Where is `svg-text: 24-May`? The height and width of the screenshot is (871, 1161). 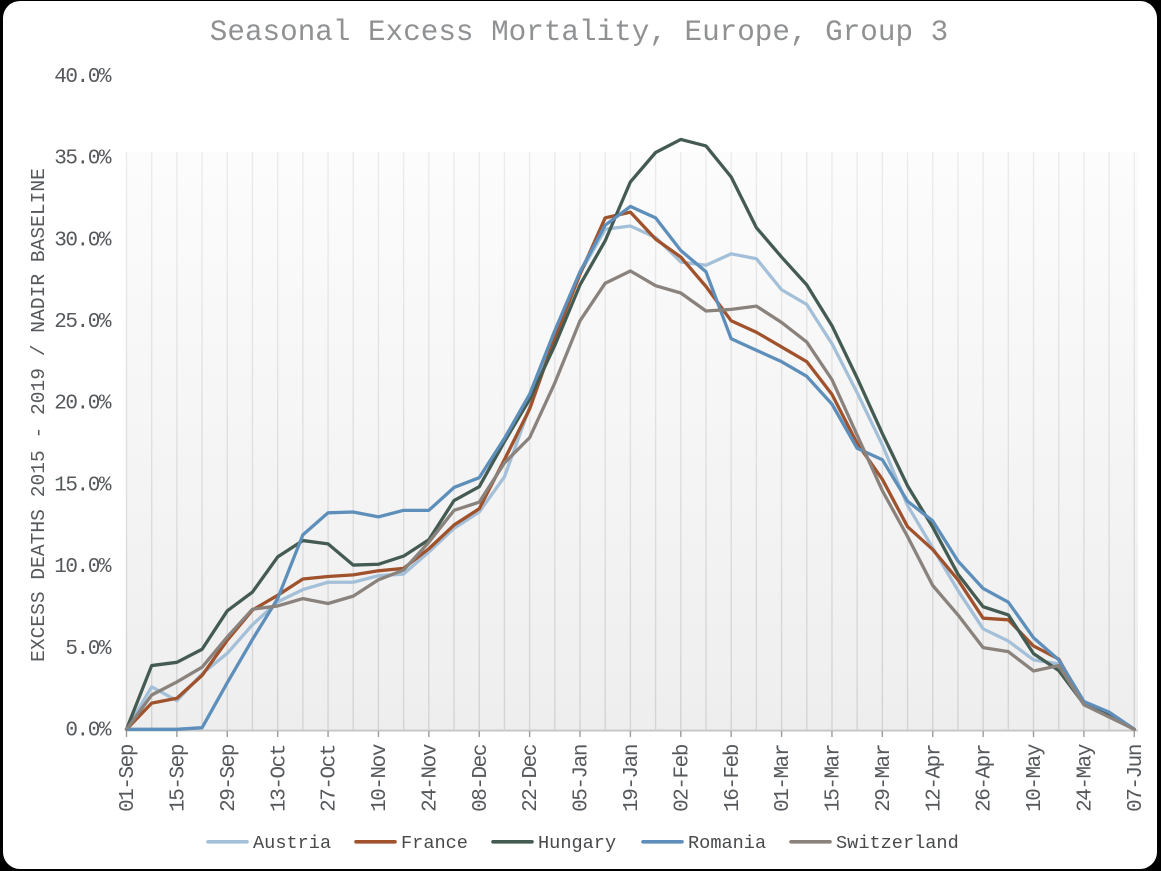
svg-text: 24-May is located at coordinates (1086, 778).